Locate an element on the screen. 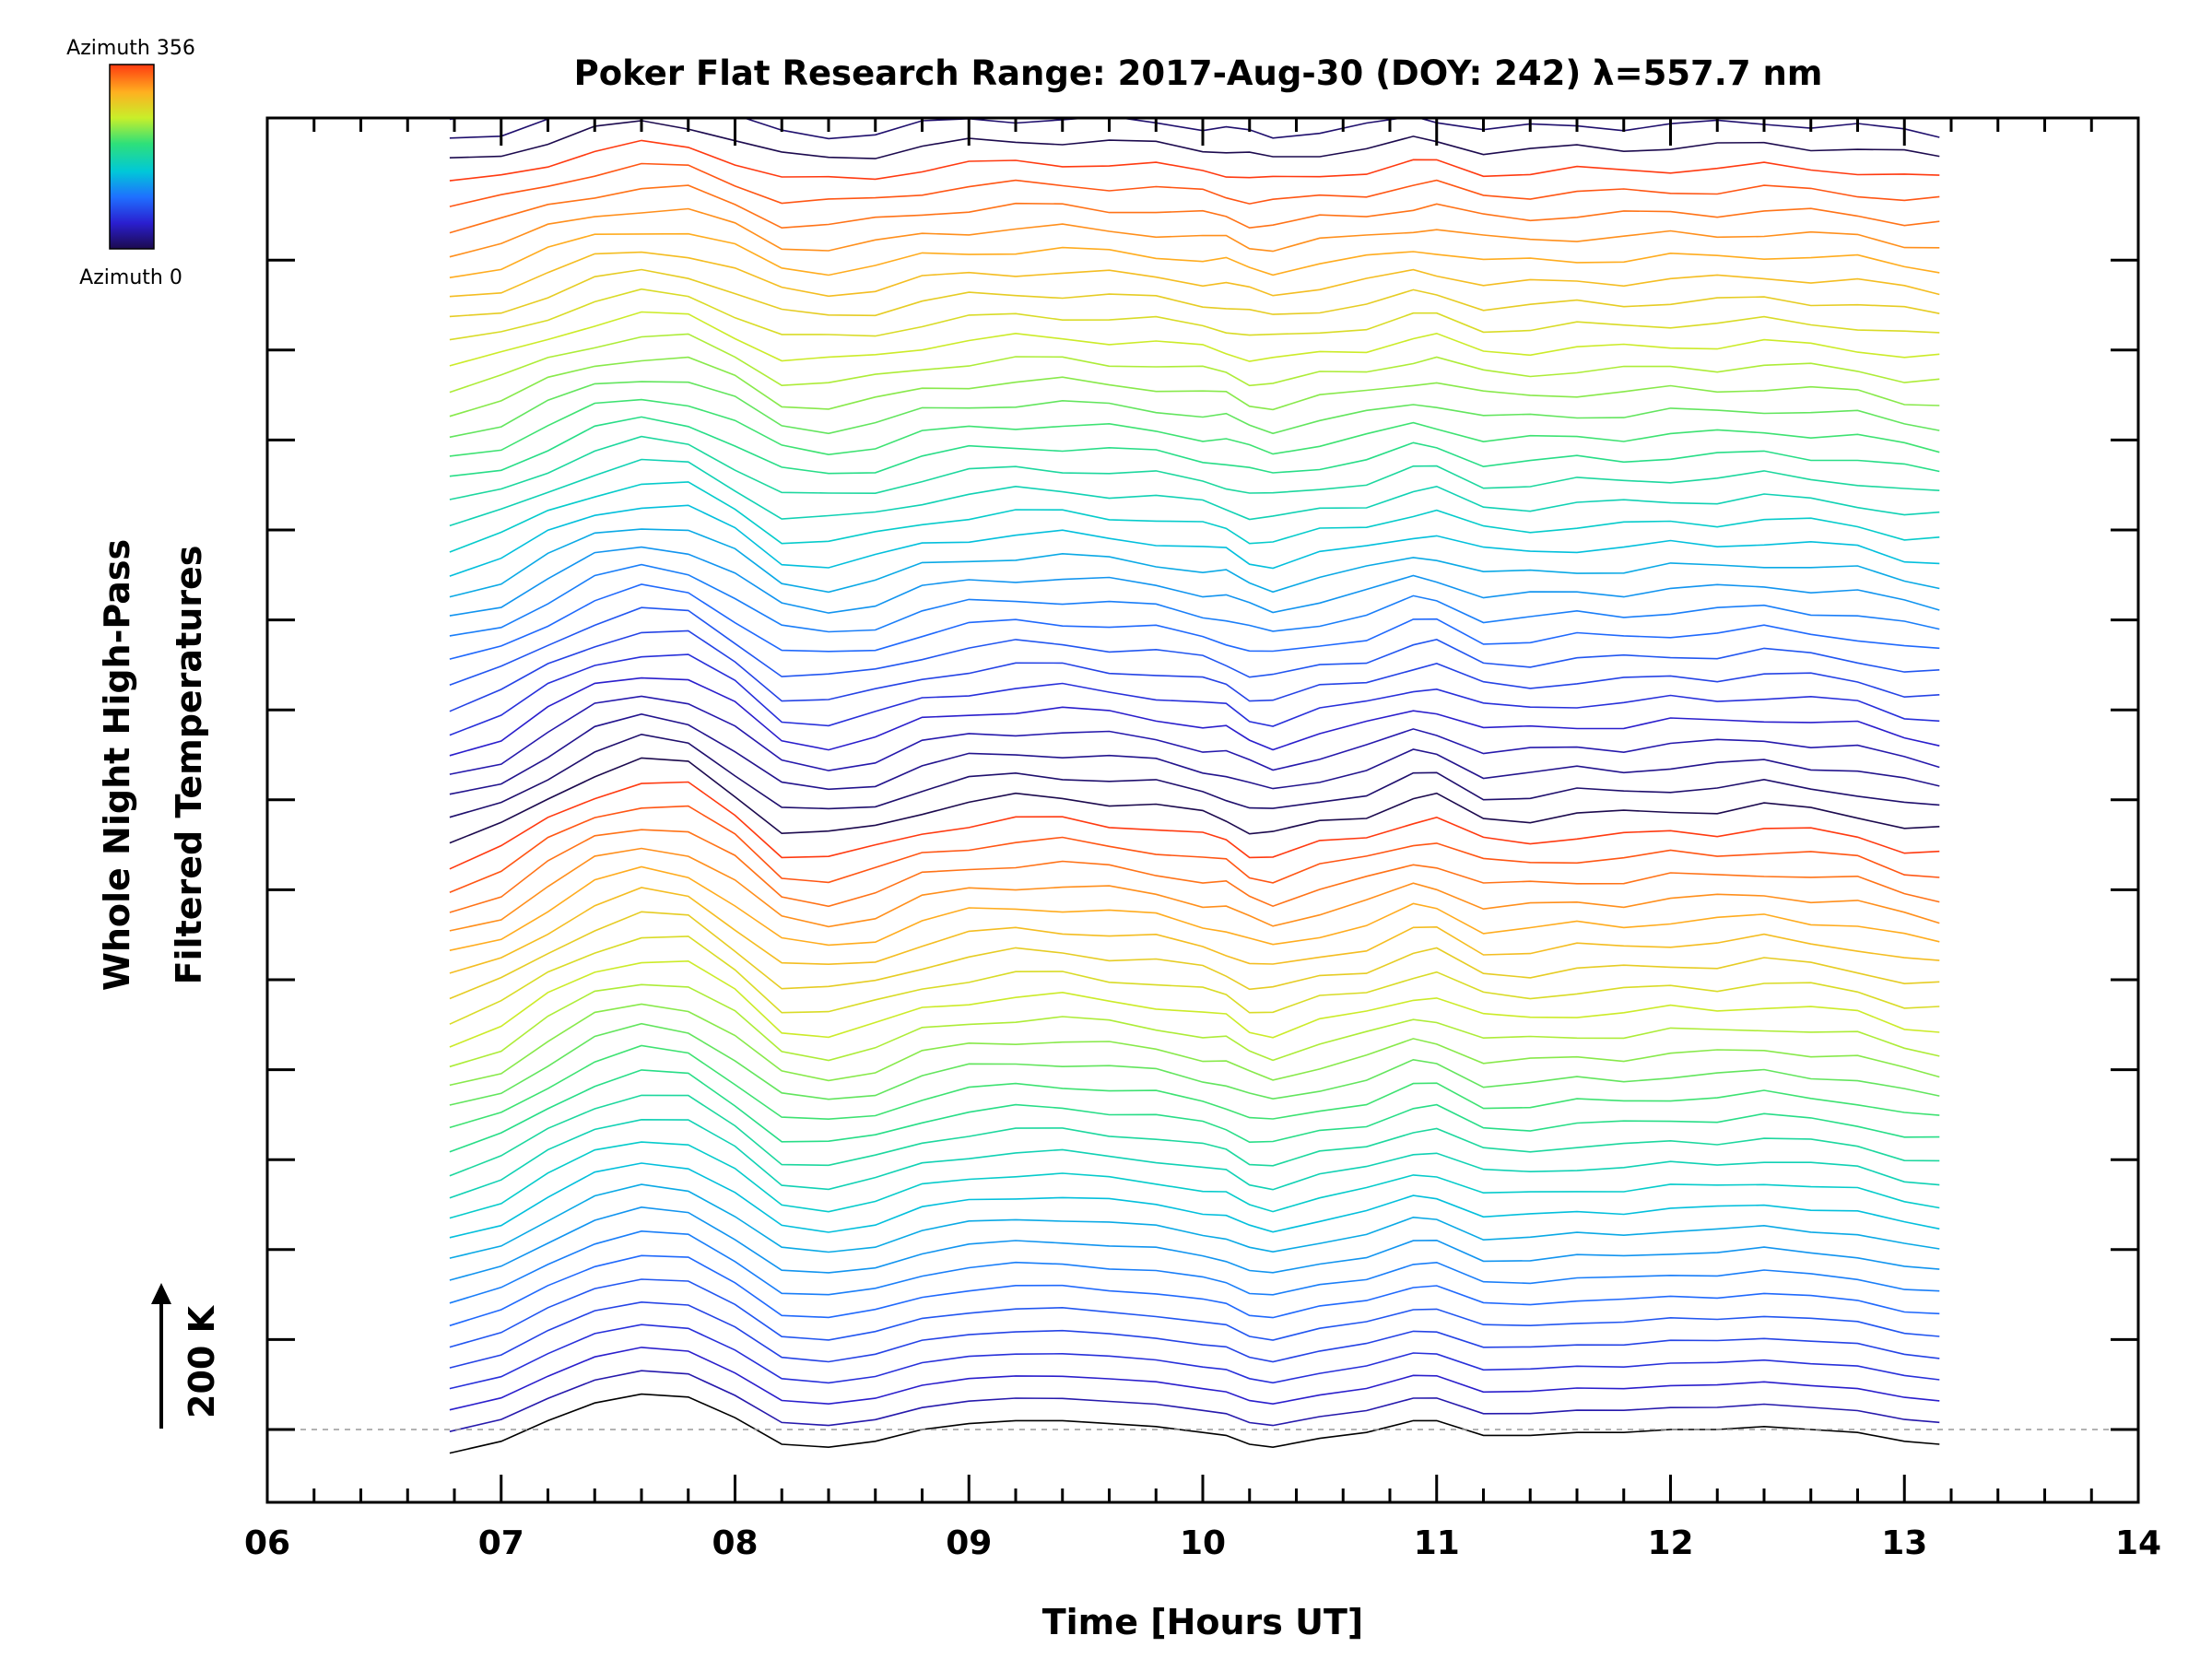  x-tick-label: 14 is located at coordinates (2138, 1543).